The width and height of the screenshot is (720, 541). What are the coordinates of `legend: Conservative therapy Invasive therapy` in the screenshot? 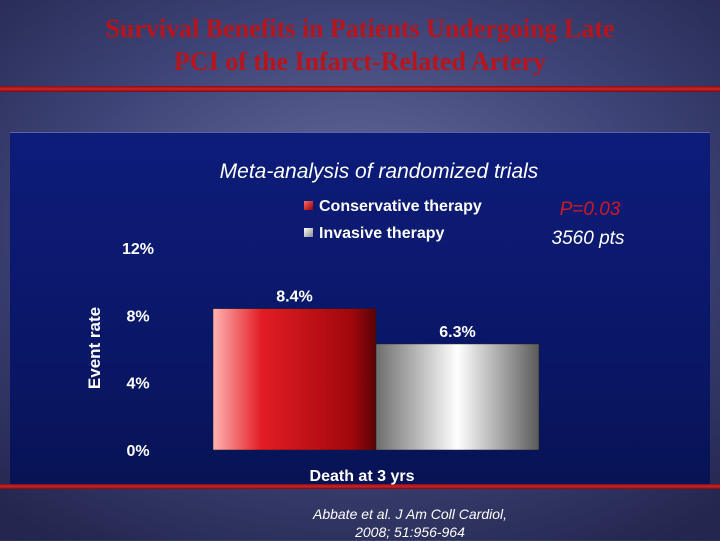 It's located at (393, 220).